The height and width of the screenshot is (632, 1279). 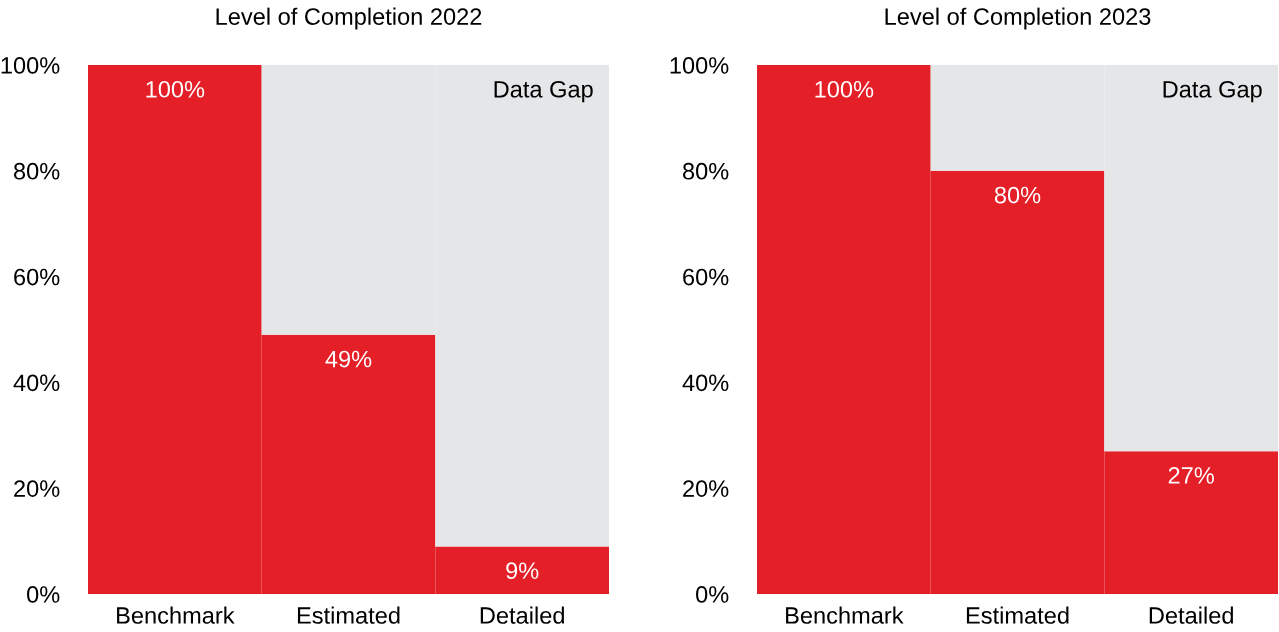 I want to click on data-label: 80%, so click(x=1017, y=195).